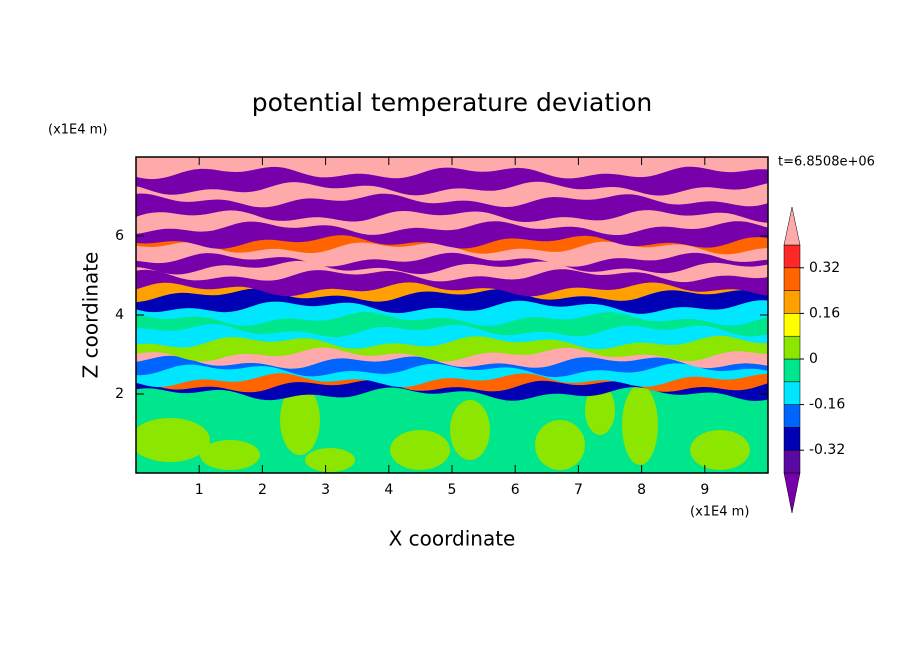  I want to click on colorbar-tick-label: 0.16, so click(824, 313).